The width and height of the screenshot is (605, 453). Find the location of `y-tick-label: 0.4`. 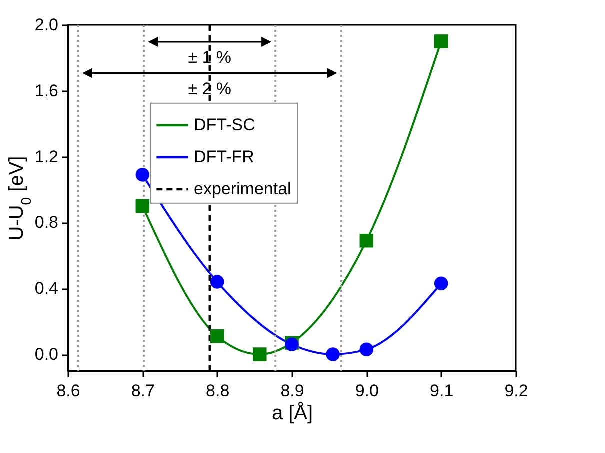

y-tick-label: 0.4 is located at coordinates (46, 288).